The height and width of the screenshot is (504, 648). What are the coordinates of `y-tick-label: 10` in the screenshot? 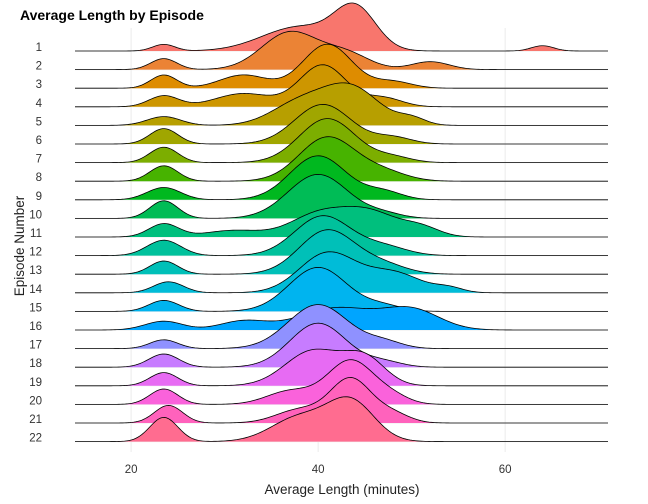 It's located at (35, 215).